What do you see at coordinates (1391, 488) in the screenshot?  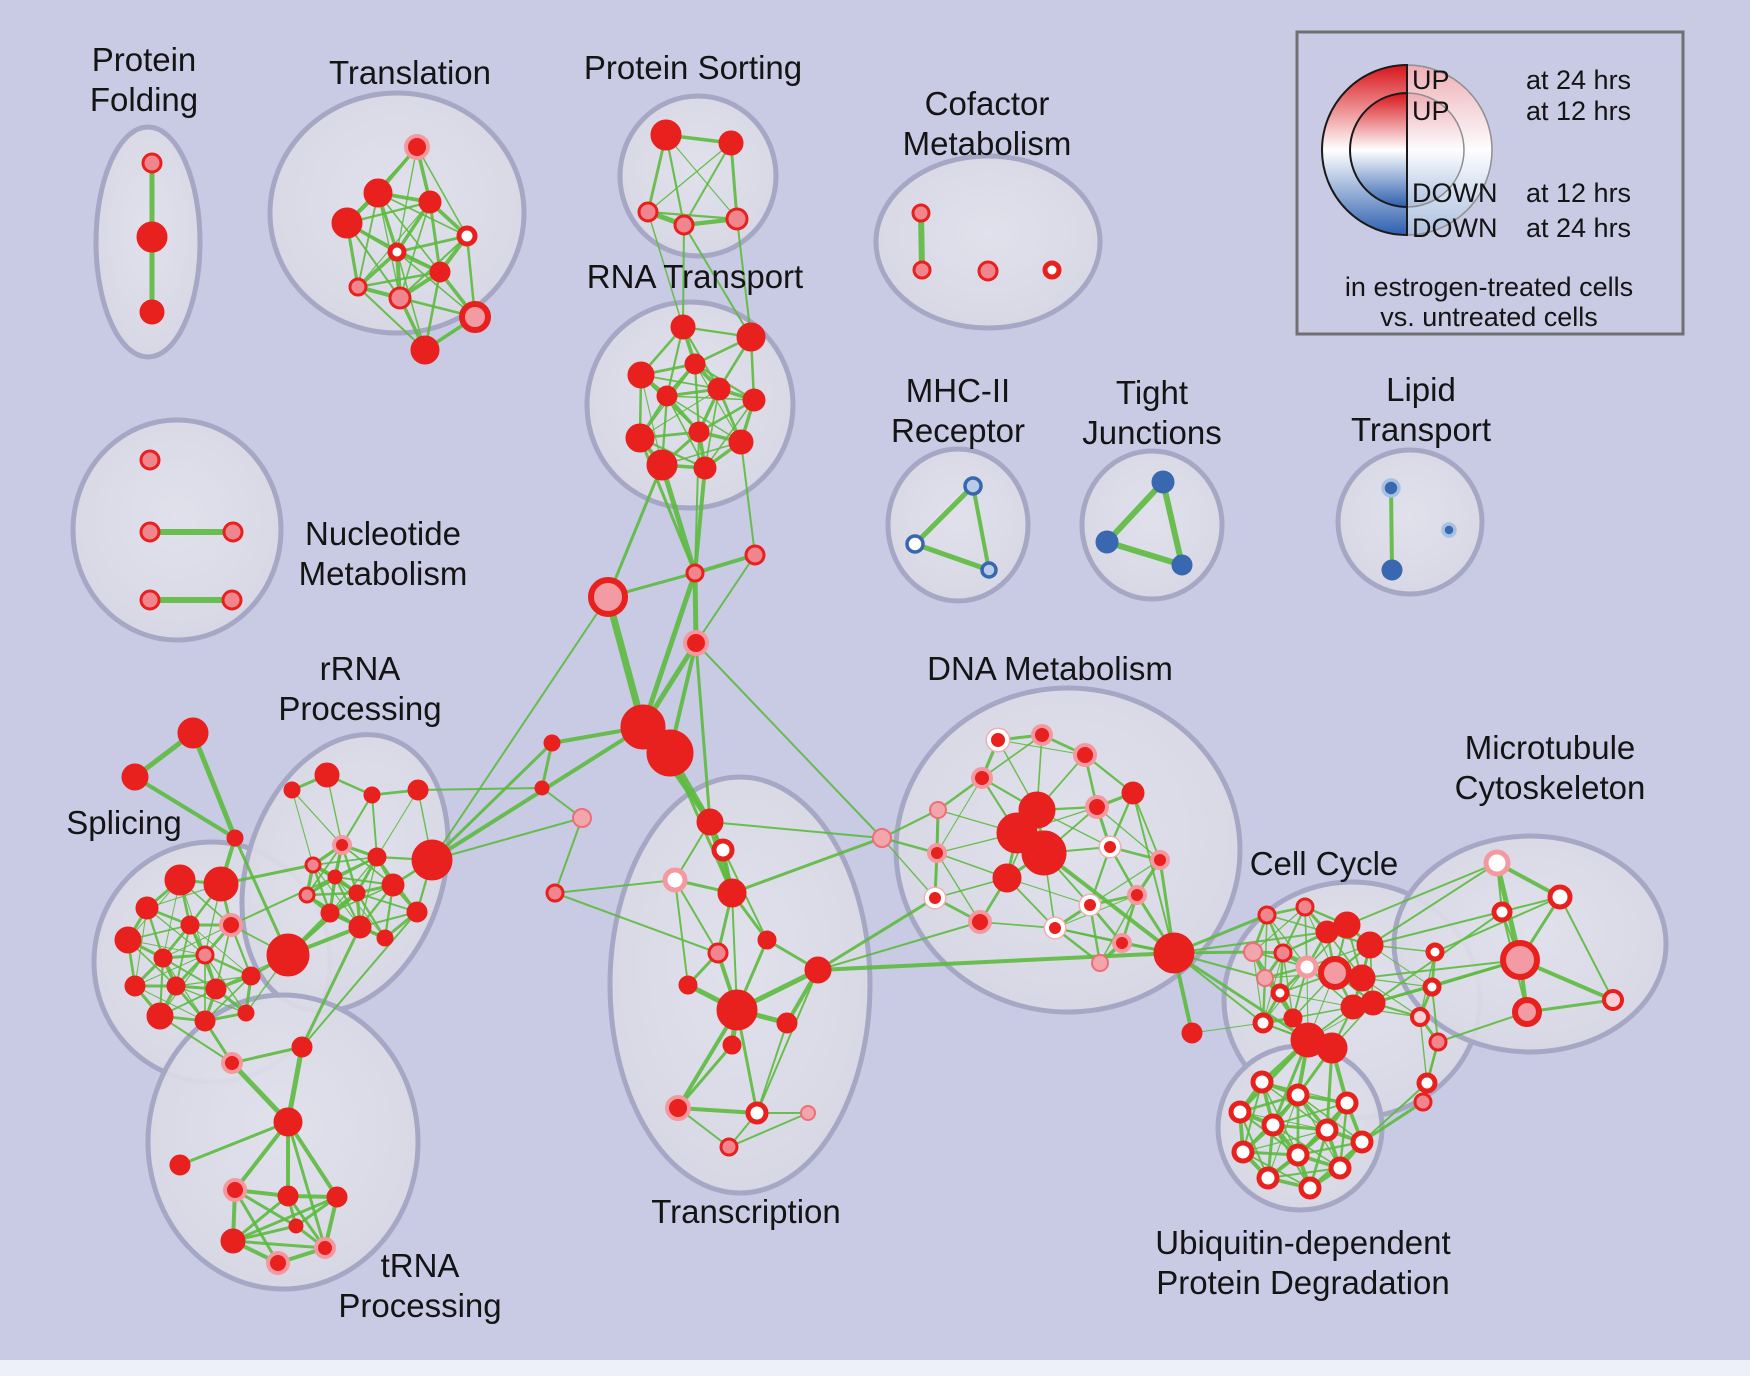 I see `lipid-transport-node` at bounding box center [1391, 488].